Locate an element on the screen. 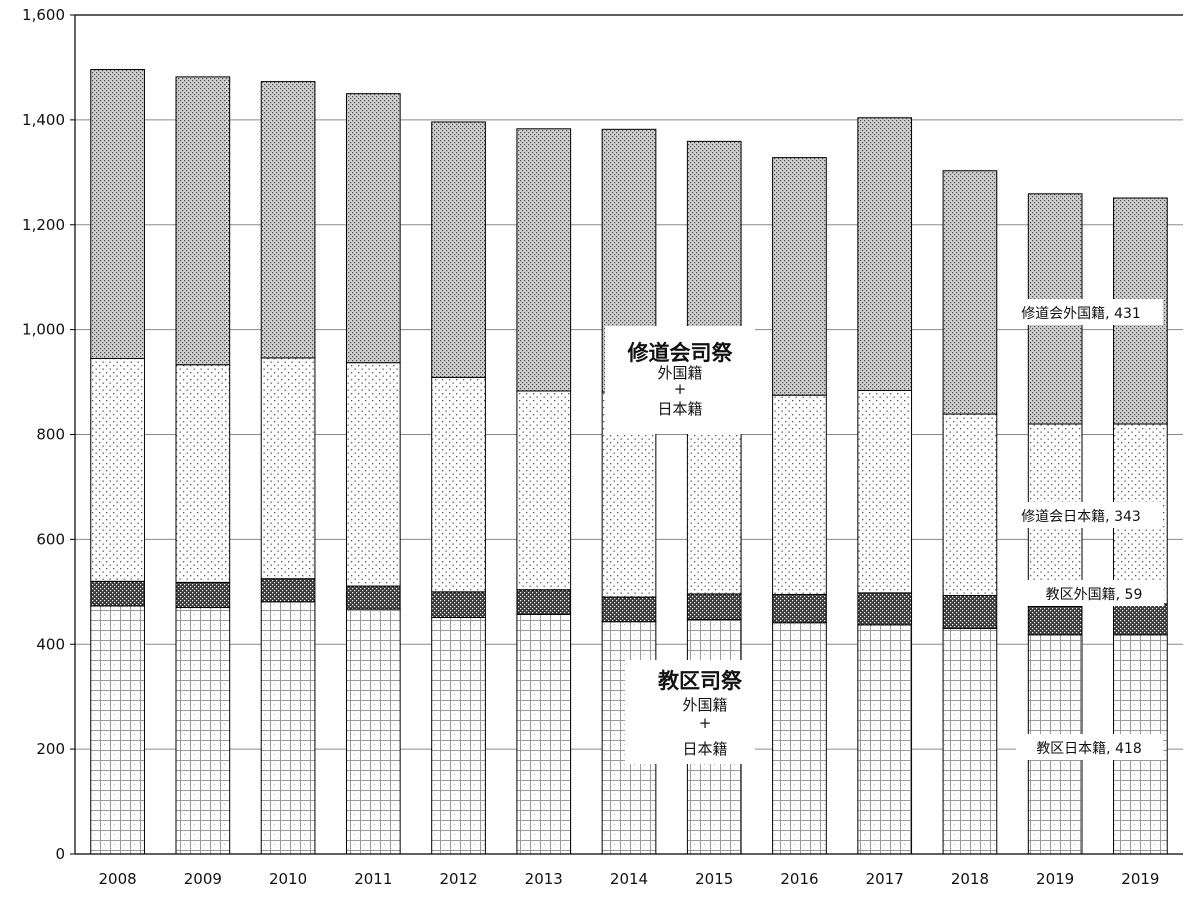  y-tick-label: 0 is located at coordinates (60, 854).